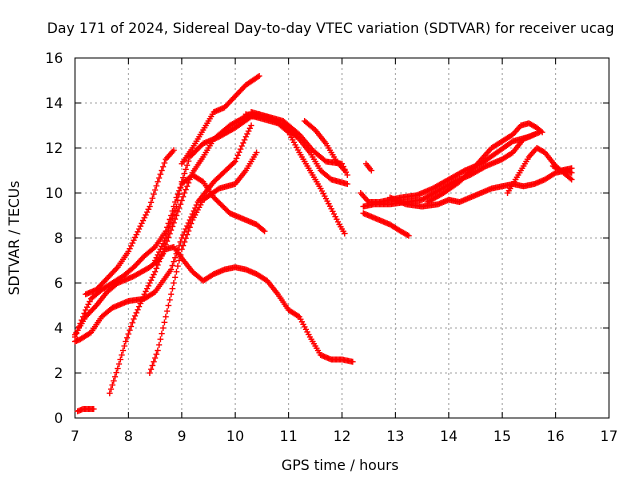 The width and height of the screenshot is (640, 480). Describe the element at coordinates (289, 437) in the screenshot. I see `x-tick-label: 11` at that location.